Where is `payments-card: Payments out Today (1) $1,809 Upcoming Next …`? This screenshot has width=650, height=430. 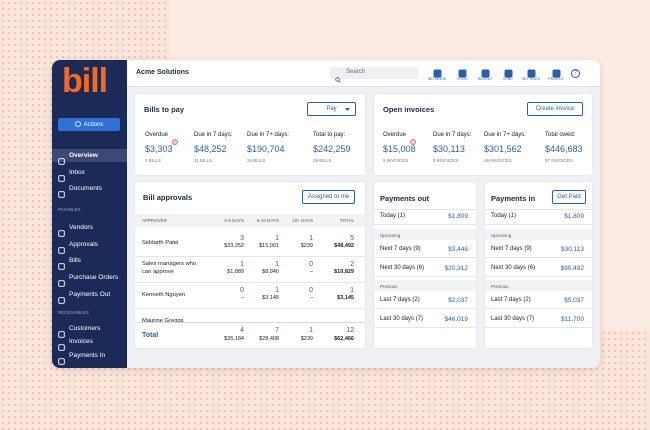
payments-card: Payments out Today (1) $1,809 Upcoming Next … is located at coordinates (425, 265).